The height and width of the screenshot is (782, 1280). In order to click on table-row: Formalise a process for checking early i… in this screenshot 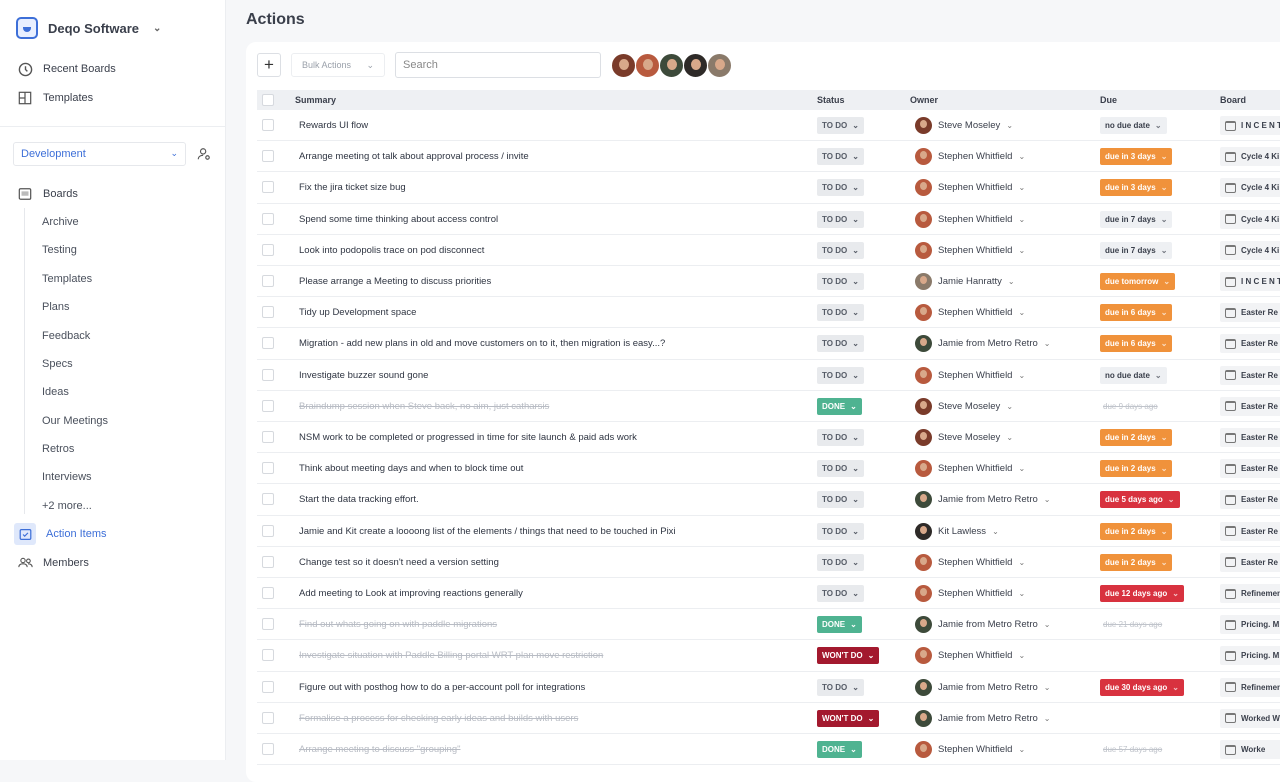, I will do `click(768, 718)`.